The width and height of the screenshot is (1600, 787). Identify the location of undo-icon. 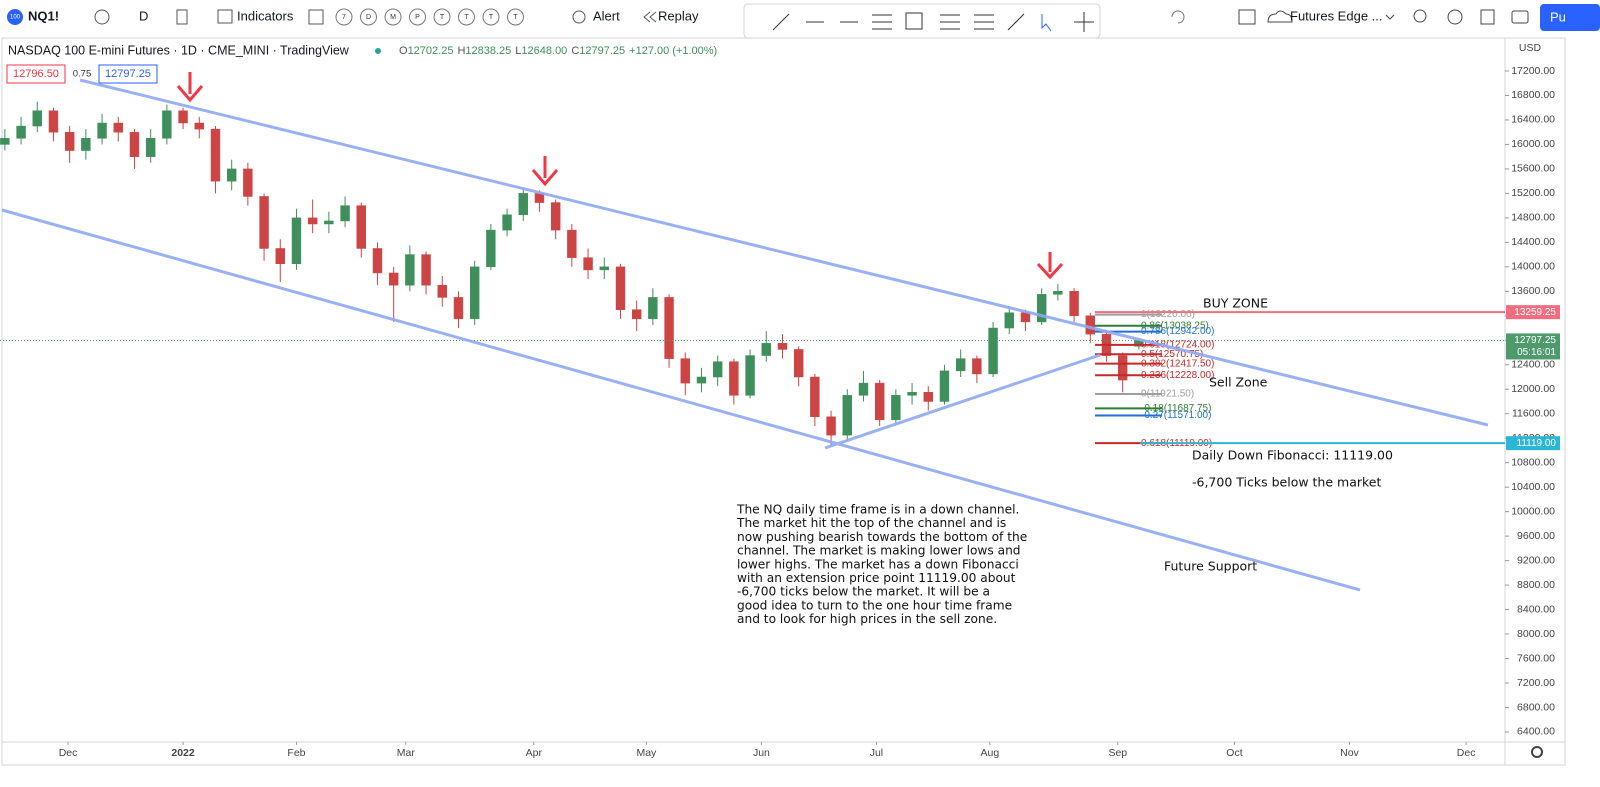
(1178, 17).